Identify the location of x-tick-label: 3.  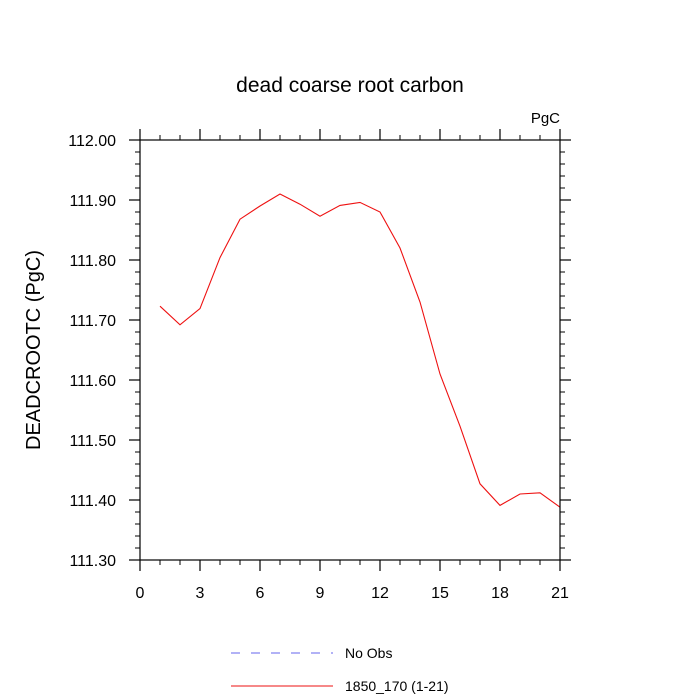
(200, 593).